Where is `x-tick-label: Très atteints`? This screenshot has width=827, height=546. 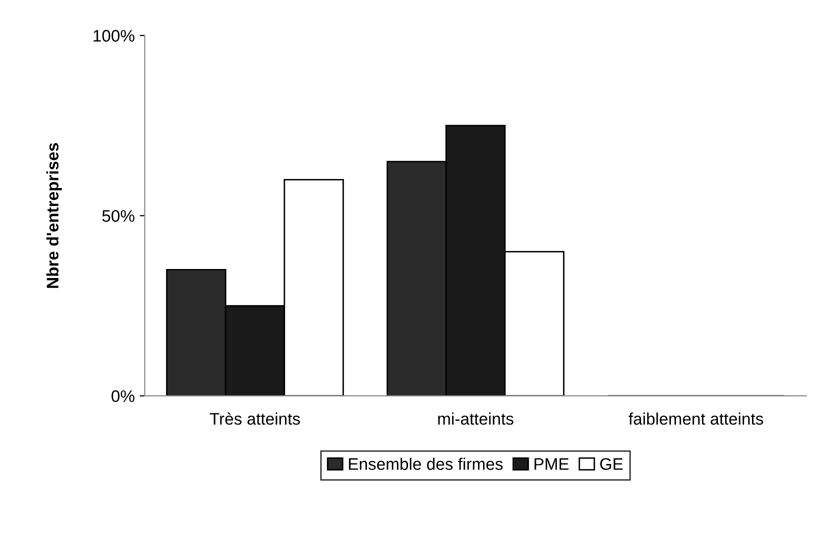 x-tick-label: Très atteints is located at coordinates (255, 418).